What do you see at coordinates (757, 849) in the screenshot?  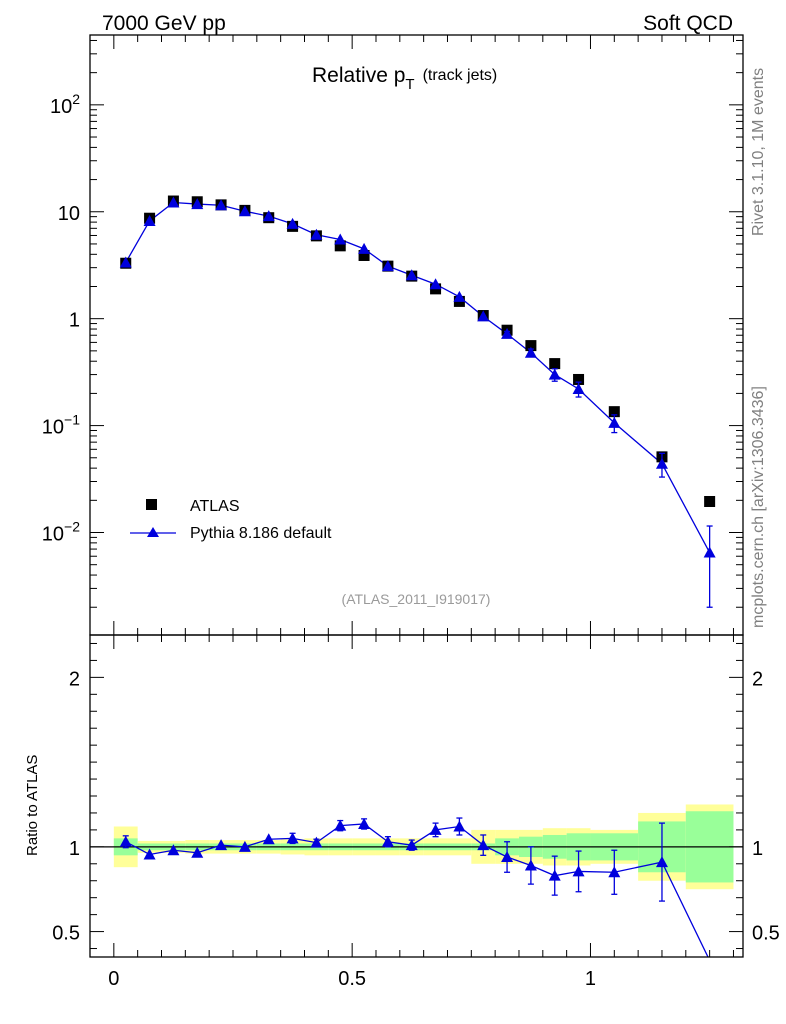 I see `ratio-ytick-label-right: 1` at bounding box center [757, 849].